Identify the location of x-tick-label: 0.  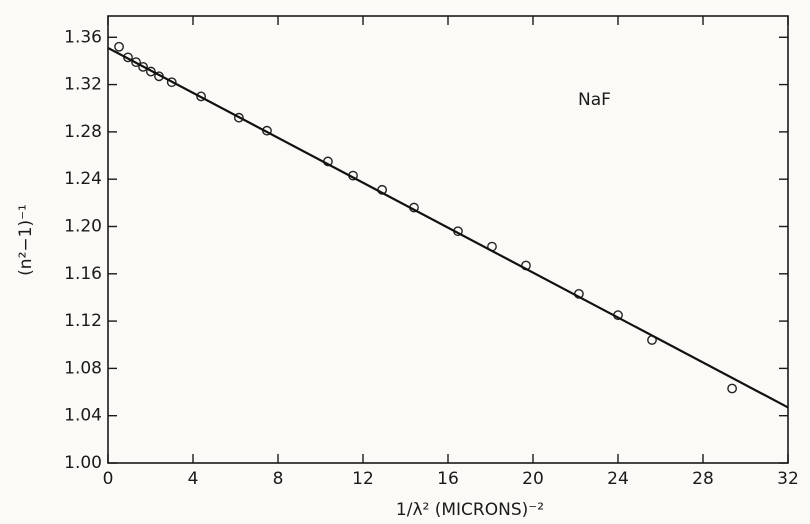
(108, 479).